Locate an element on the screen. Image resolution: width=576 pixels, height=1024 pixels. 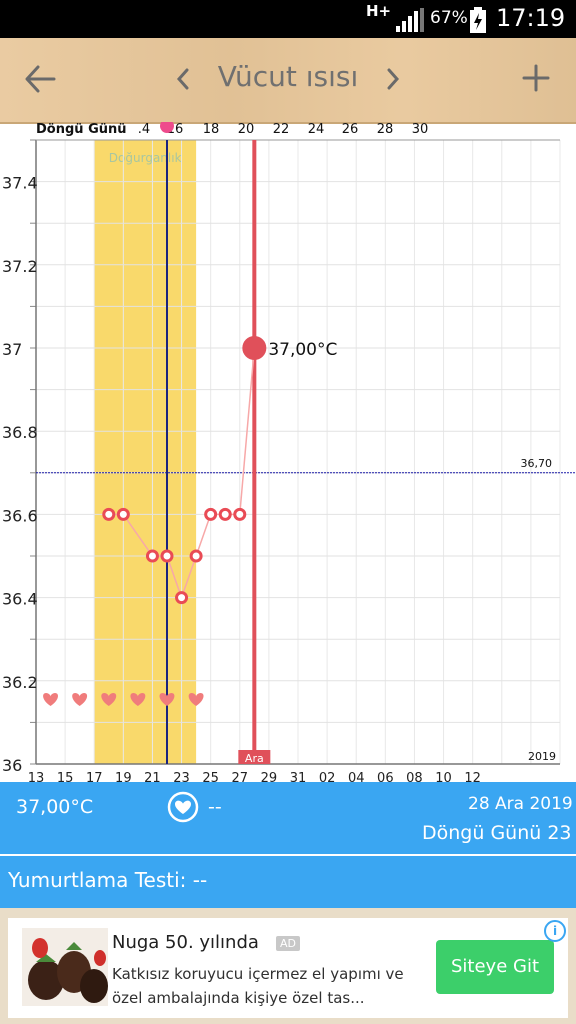
top-axis-tick: .4 is located at coordinates (144, 129).